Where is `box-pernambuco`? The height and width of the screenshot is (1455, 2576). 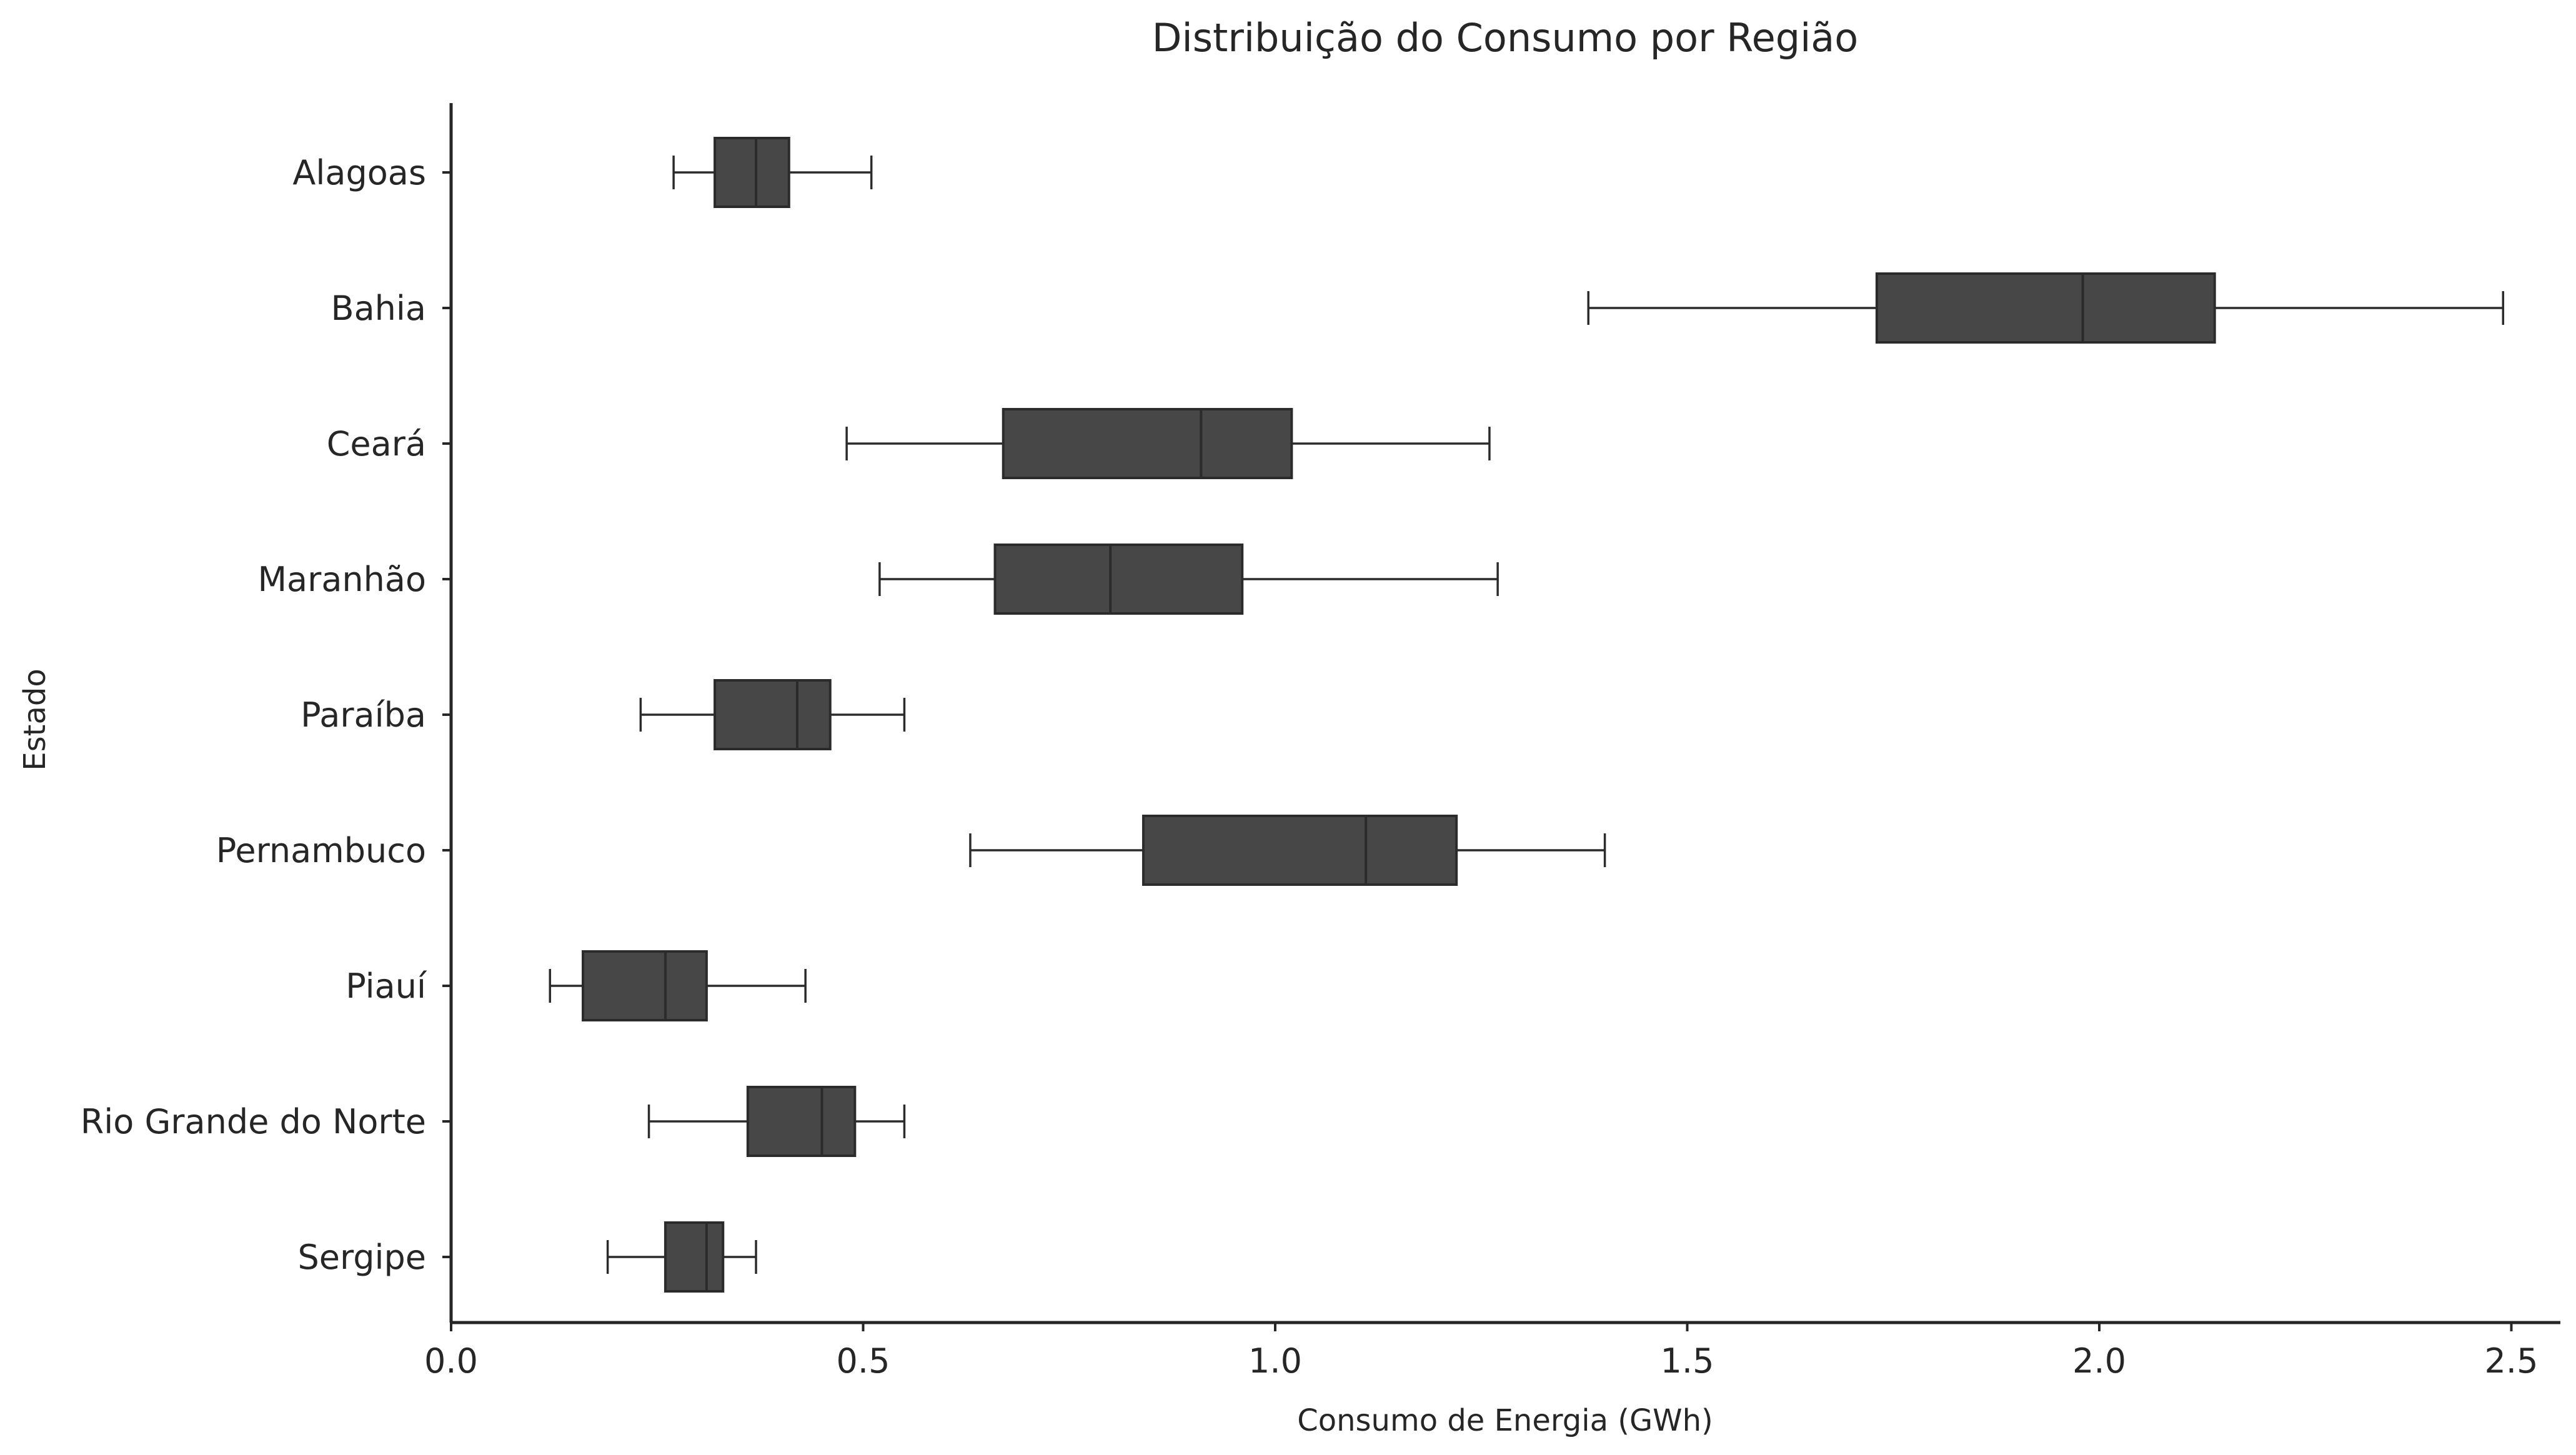 box-pernambuco is located at coordinates (1299, 850).